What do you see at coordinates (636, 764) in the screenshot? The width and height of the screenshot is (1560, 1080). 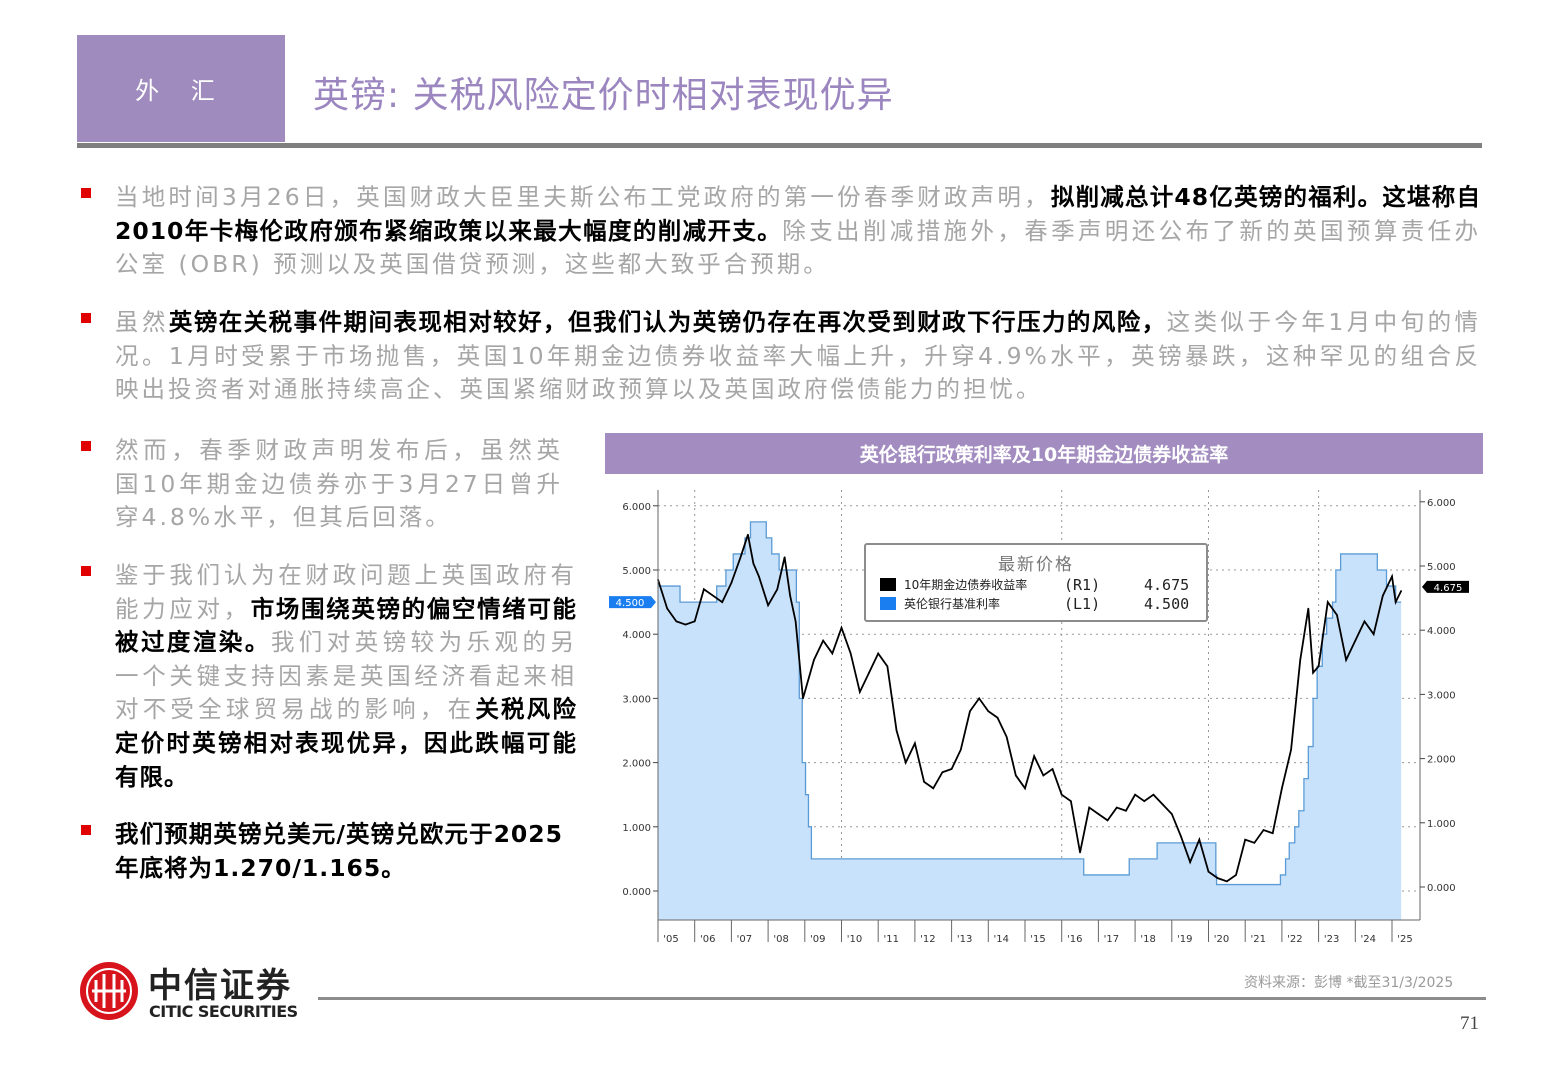 I see `y-tick-label-left: 2.000` at bounding box center [636, 764].